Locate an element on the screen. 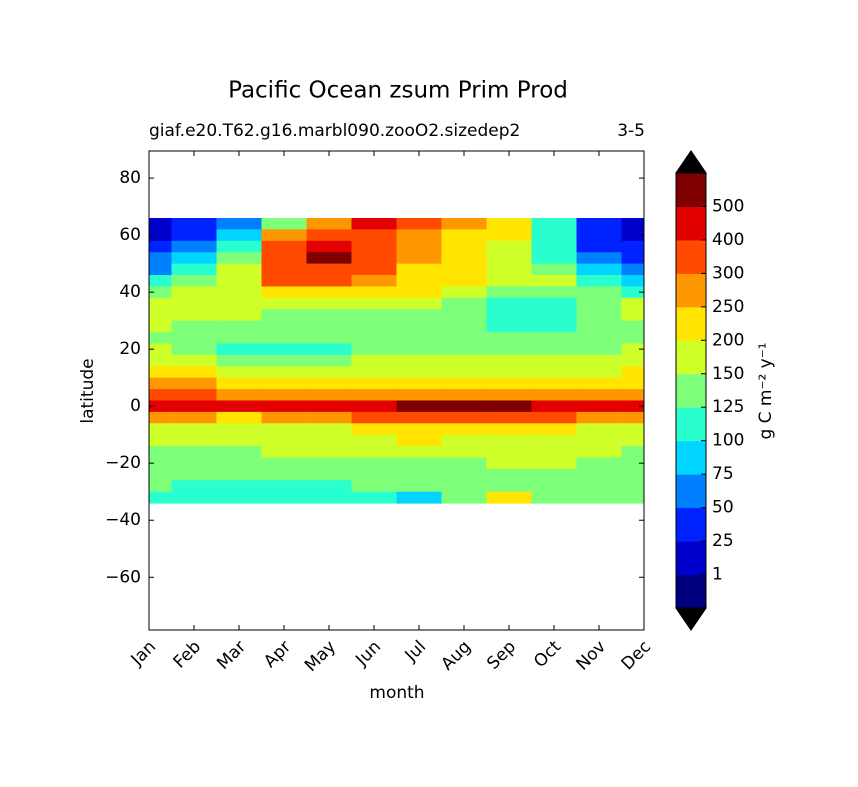 The height and width of the screenshot is (787, 858). chart-title: Pacific Ocean zsum Prim Prod is located at coordinates (398, 91).